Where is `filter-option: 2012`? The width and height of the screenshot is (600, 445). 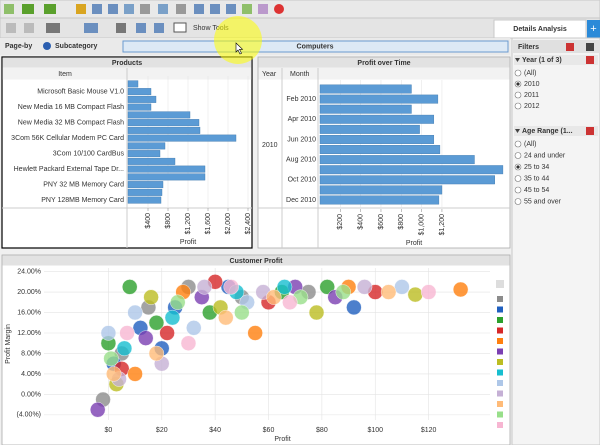
filter-option: 2012 is located at coordinates (532, 106).